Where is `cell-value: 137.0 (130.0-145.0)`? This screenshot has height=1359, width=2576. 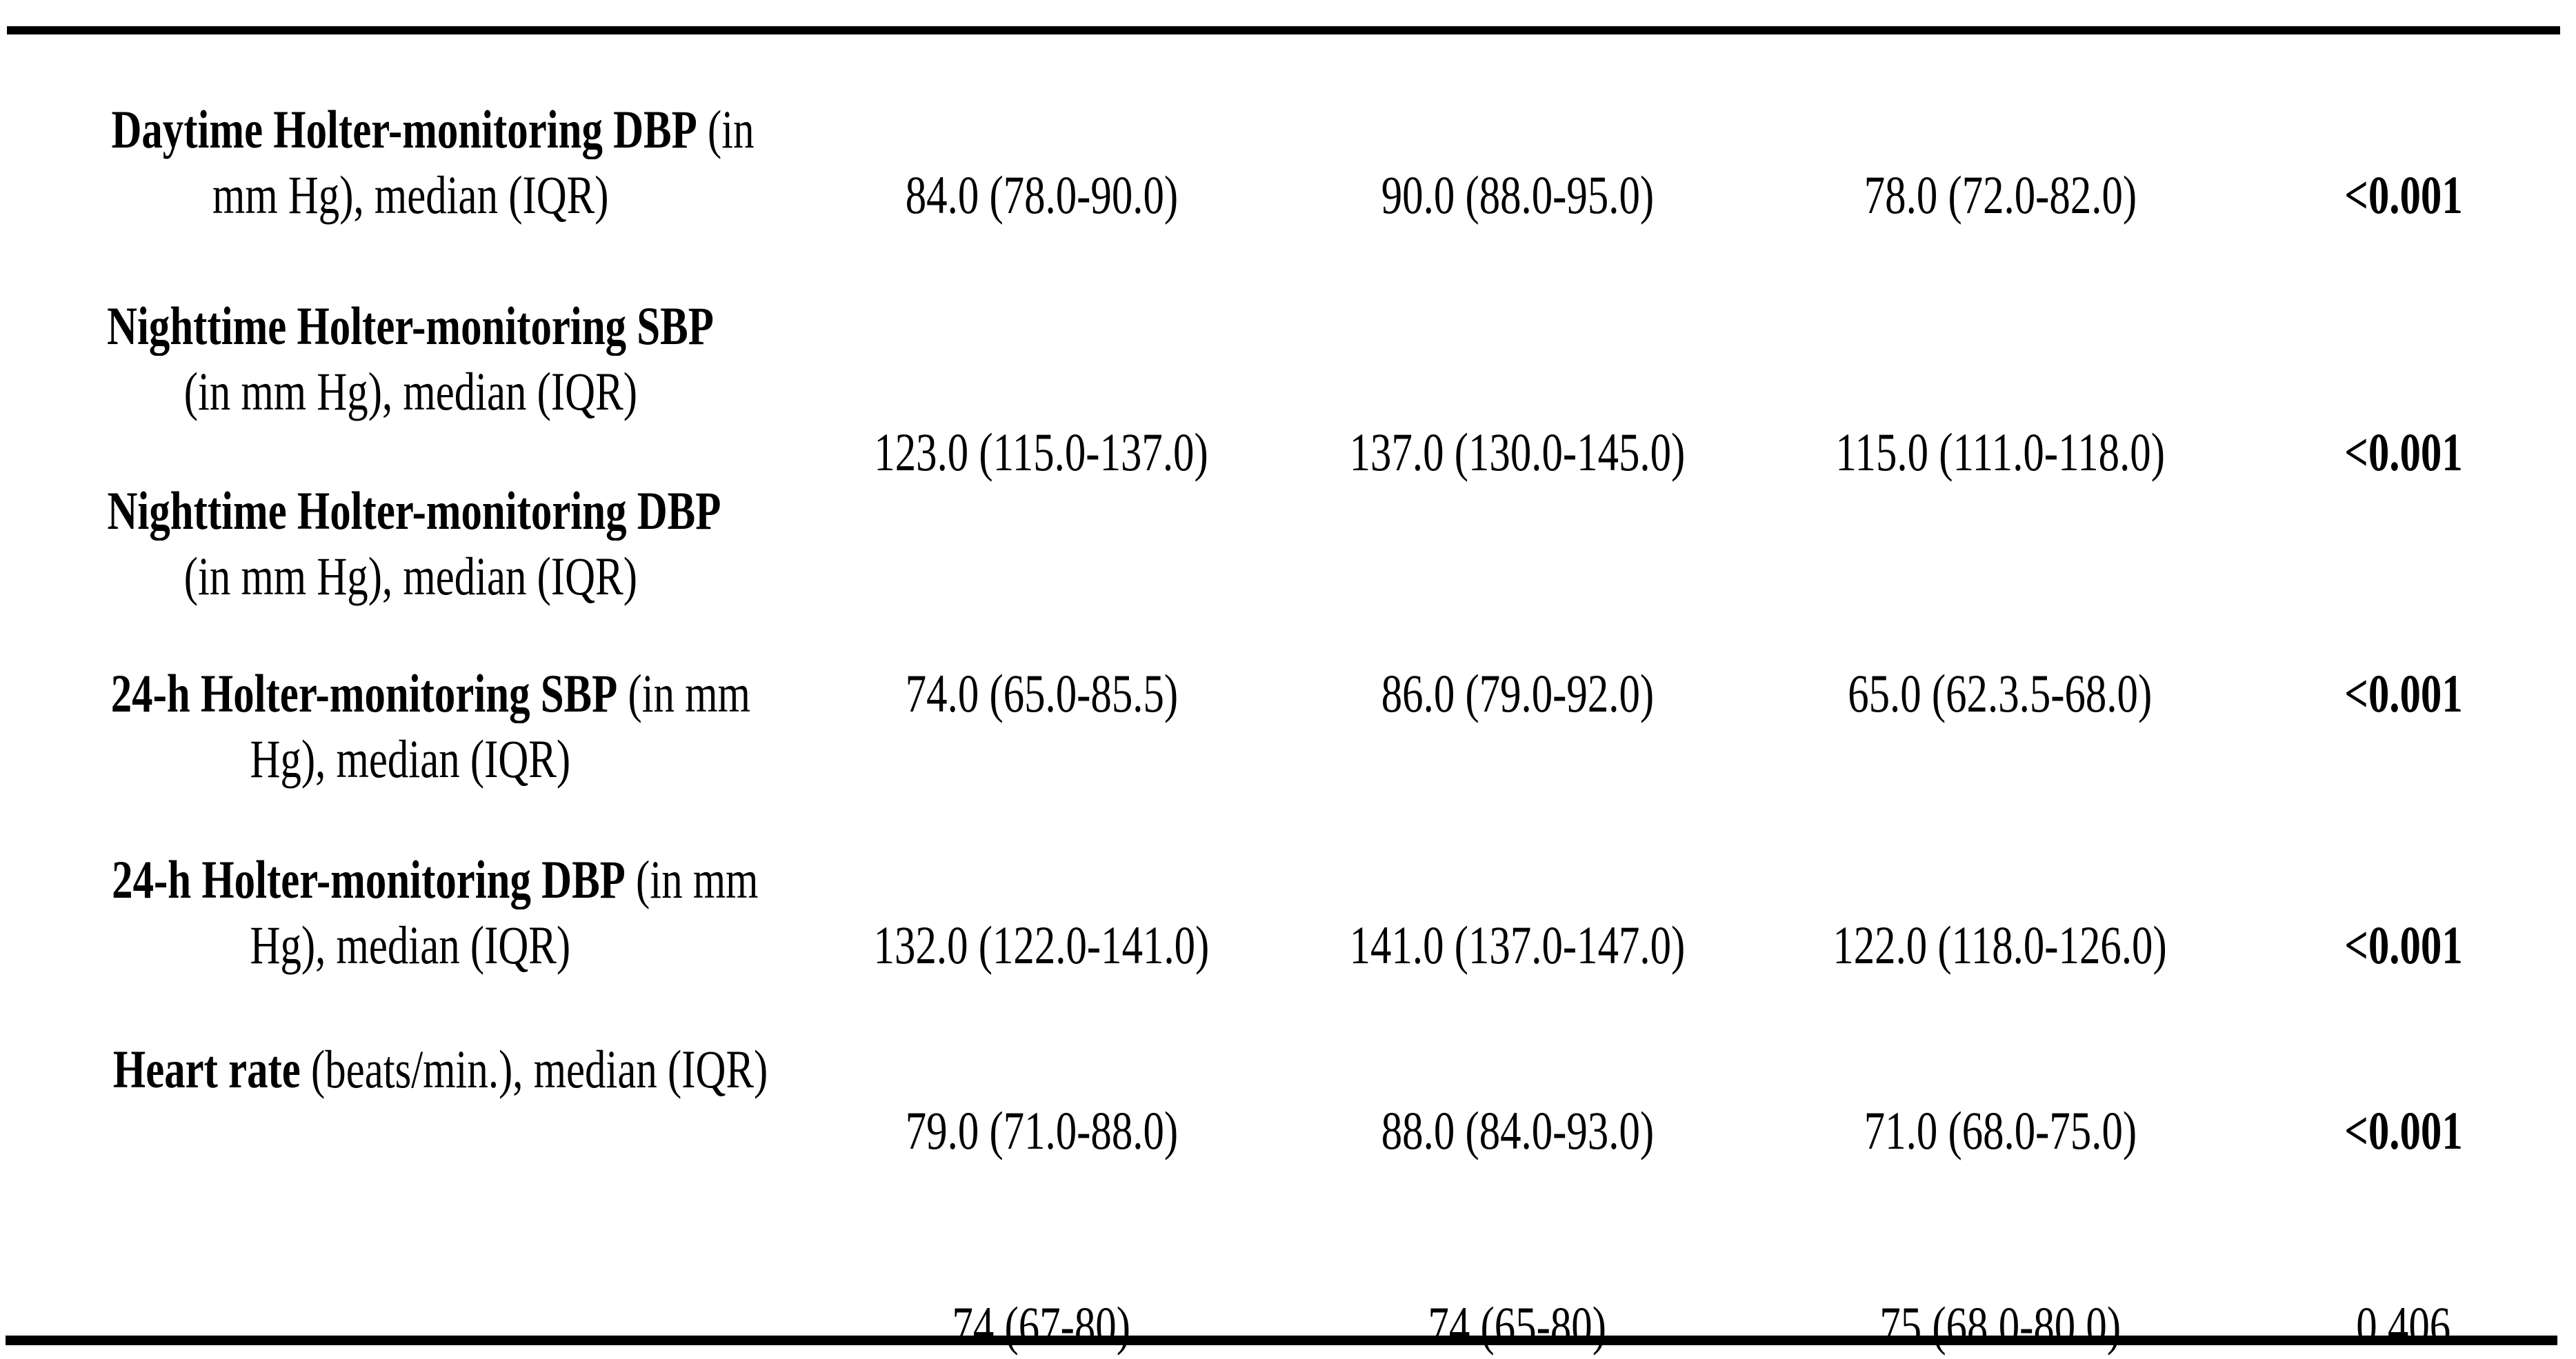 cell-value: 137.0 (130.0-145.0) is located at coordinates (1517, 452).